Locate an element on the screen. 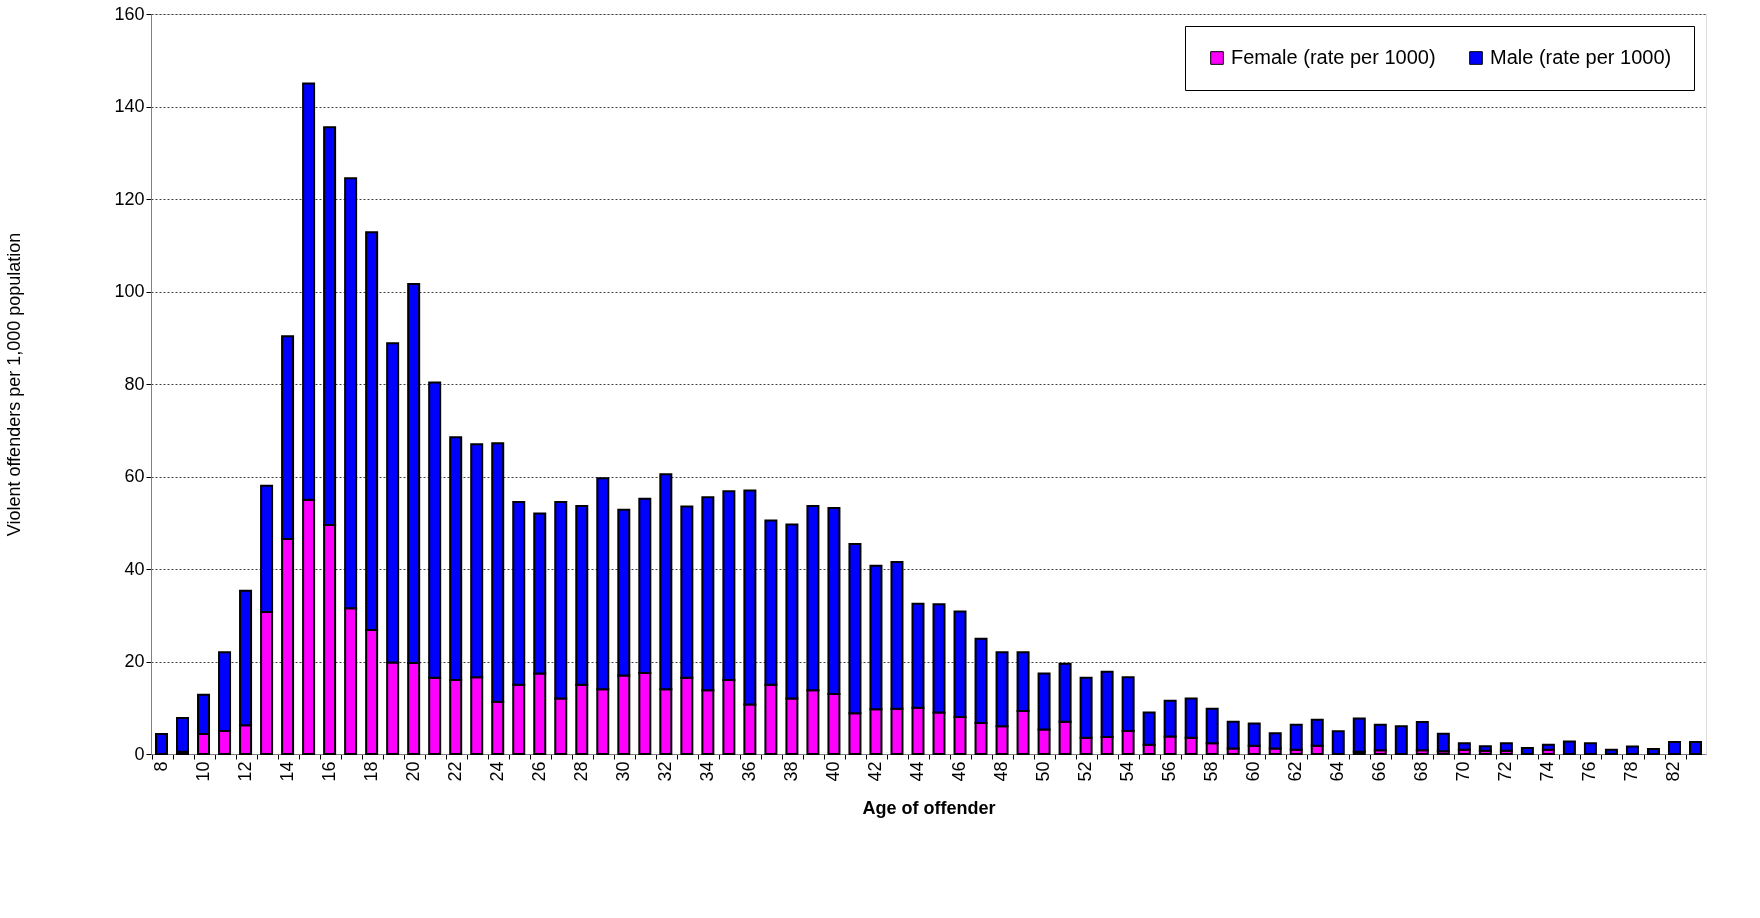 The height and width of the screenshot is (918, 1760). x-tick-label: 8 is located at coordinates (160, 766).